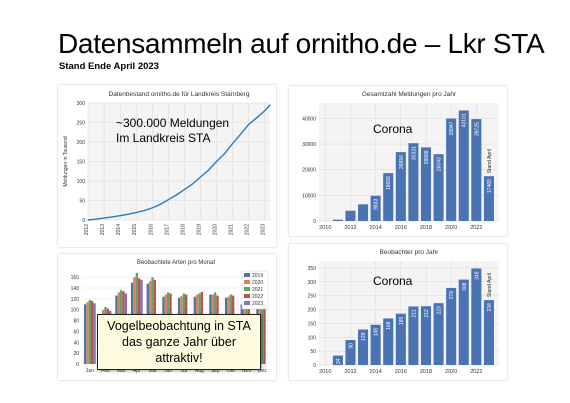 Image resolution: width=570 pixels, height=403 pixels. I want to click on bar-data-label: 30331, so click(414, 153).